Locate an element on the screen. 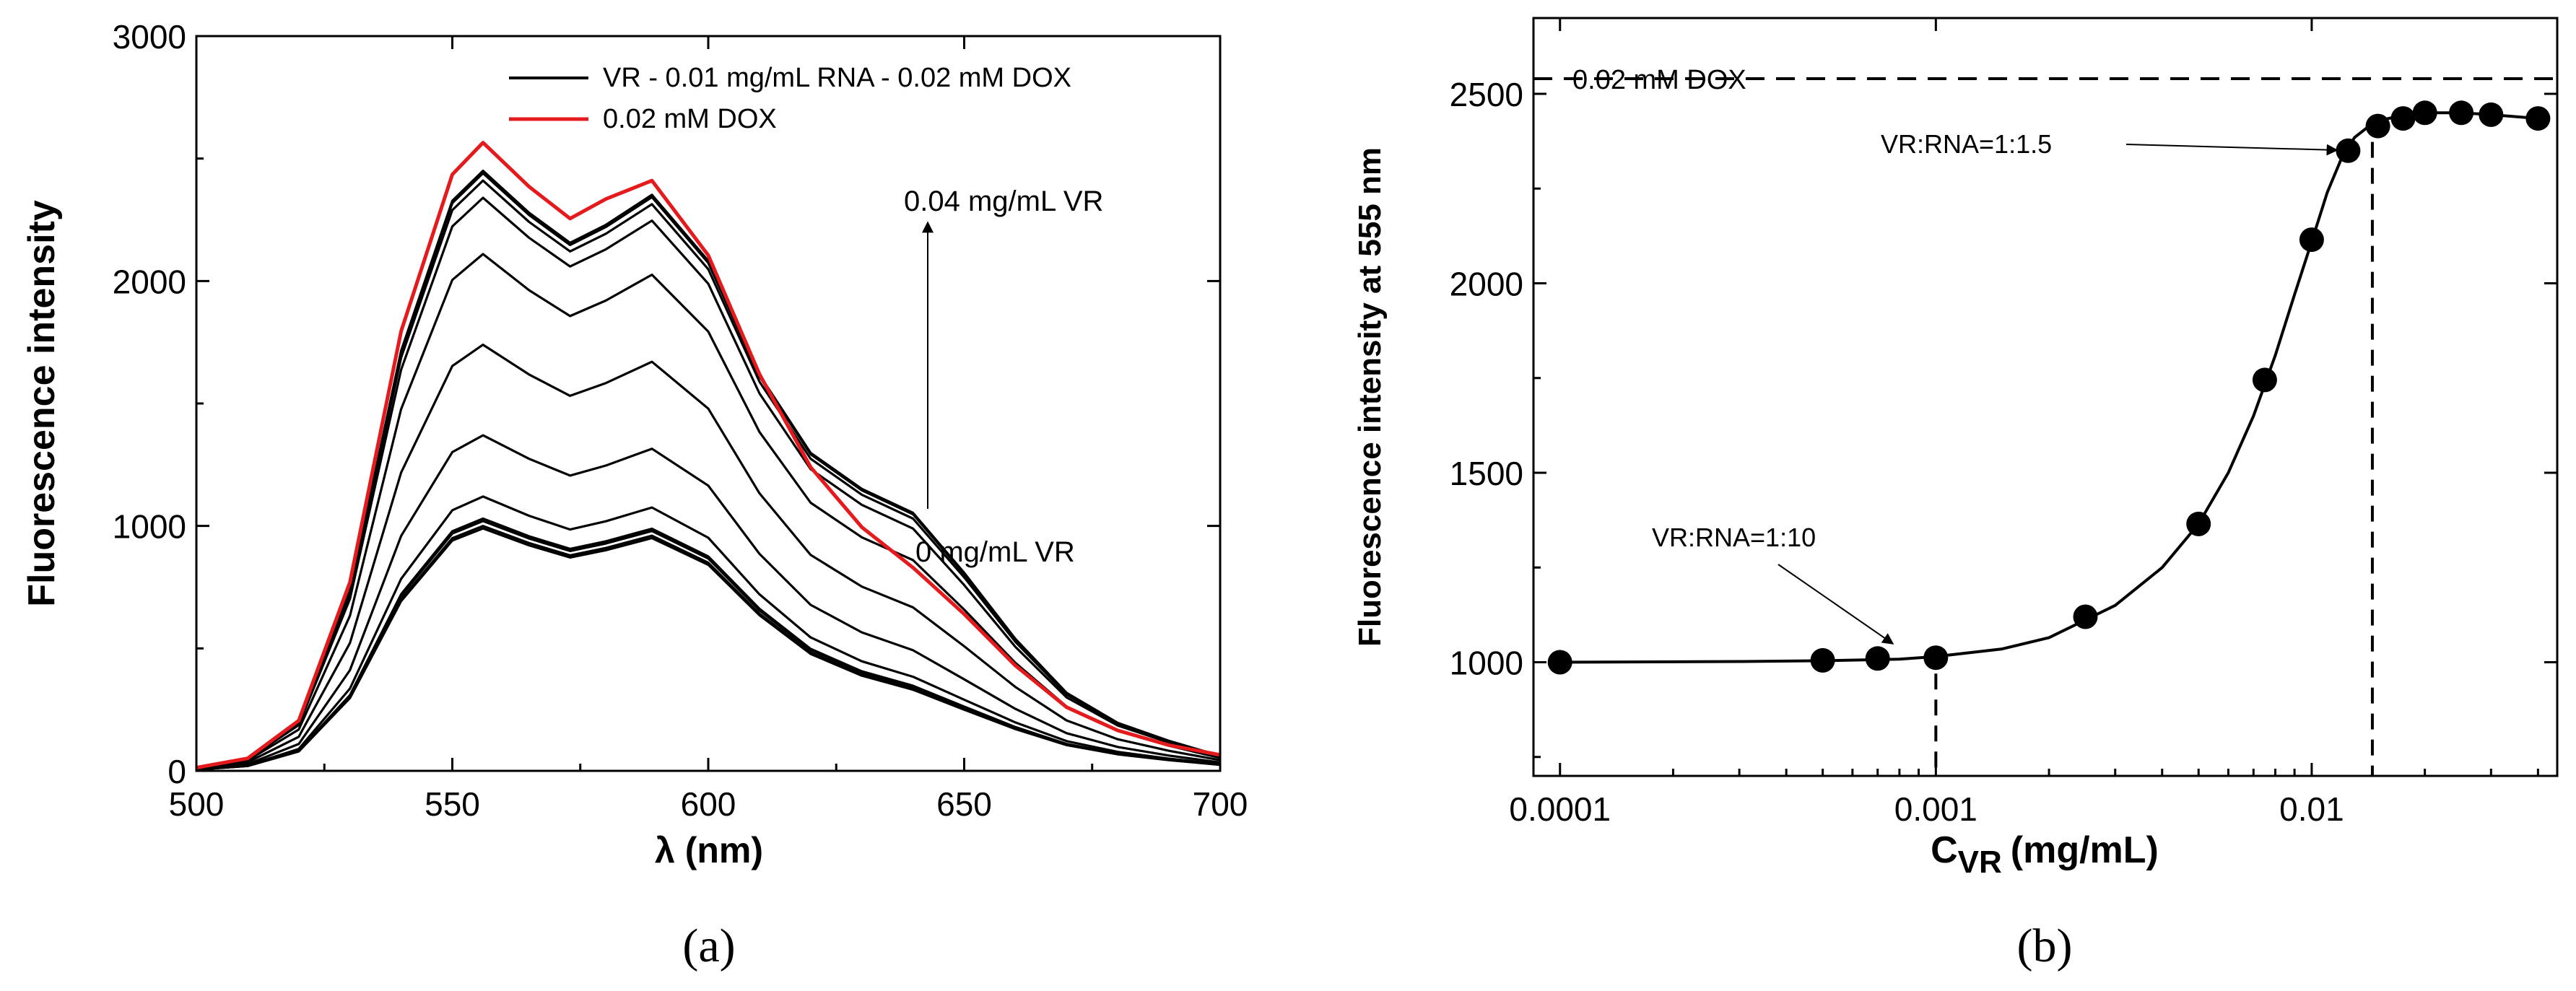 The height and width of the screenshot is (991, 2576). annotation-top: 0.04 mg/mL VR is located at coordinates (1003, 201).